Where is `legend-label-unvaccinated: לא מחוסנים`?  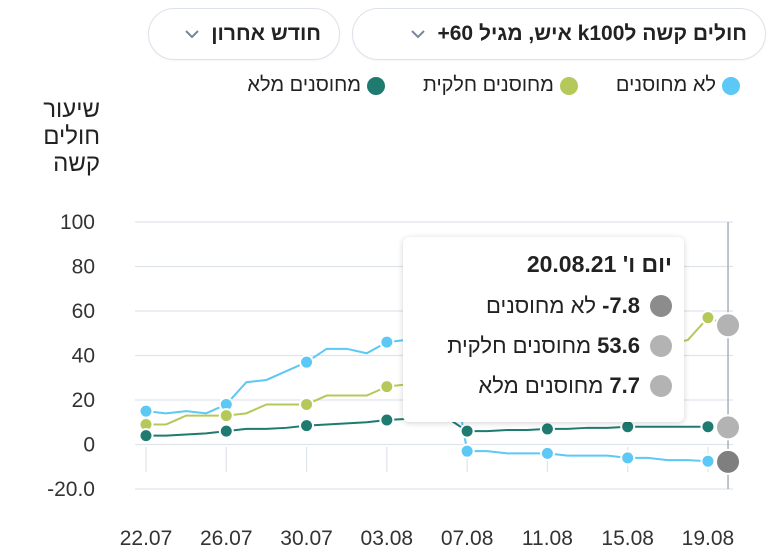 legend-label-unvaccinated: לא מחוסנים is located at coordinates (665, 85).